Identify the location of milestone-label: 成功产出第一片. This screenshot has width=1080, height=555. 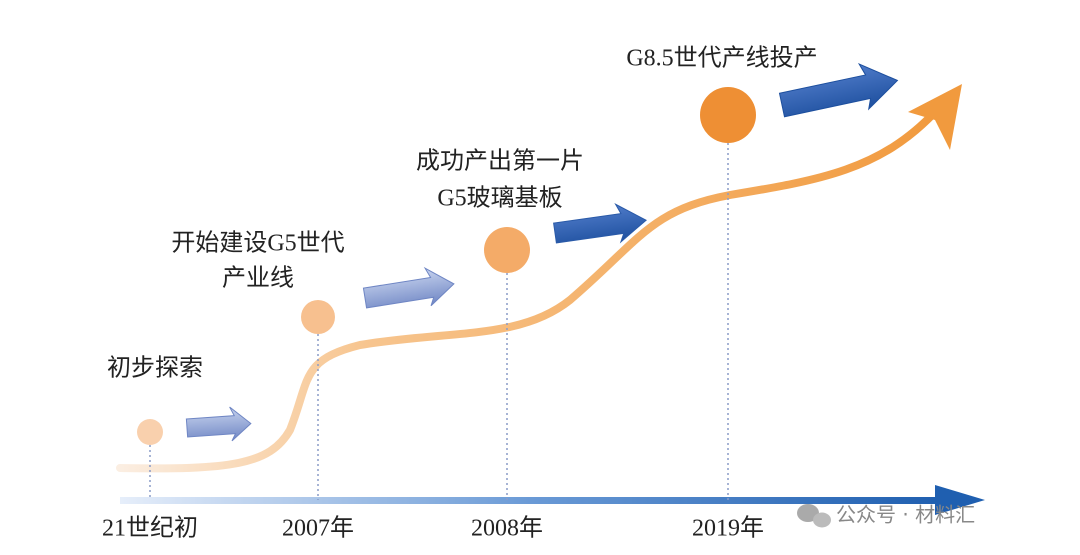
(500, 161).